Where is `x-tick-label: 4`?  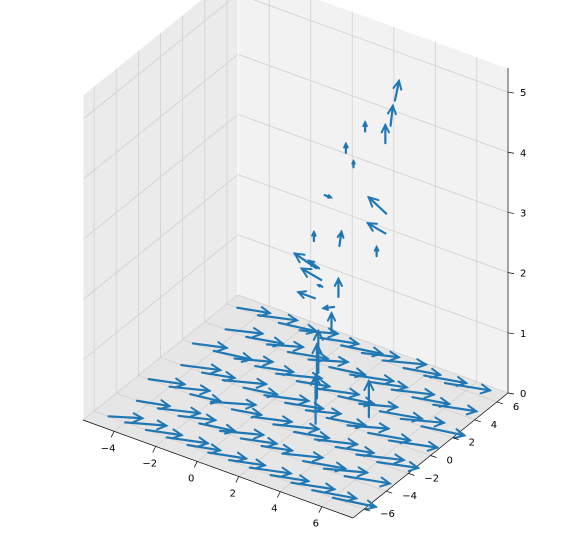
x-tick-label: 4 is located at coordinates (274, 509).